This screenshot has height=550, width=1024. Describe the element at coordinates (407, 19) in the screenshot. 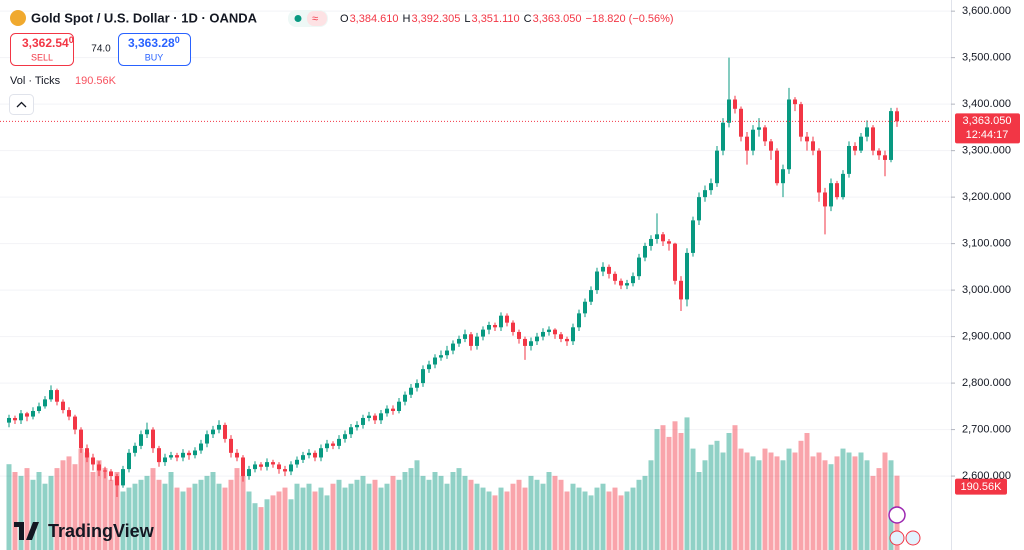

I see `ohlc-key: H` at that location.